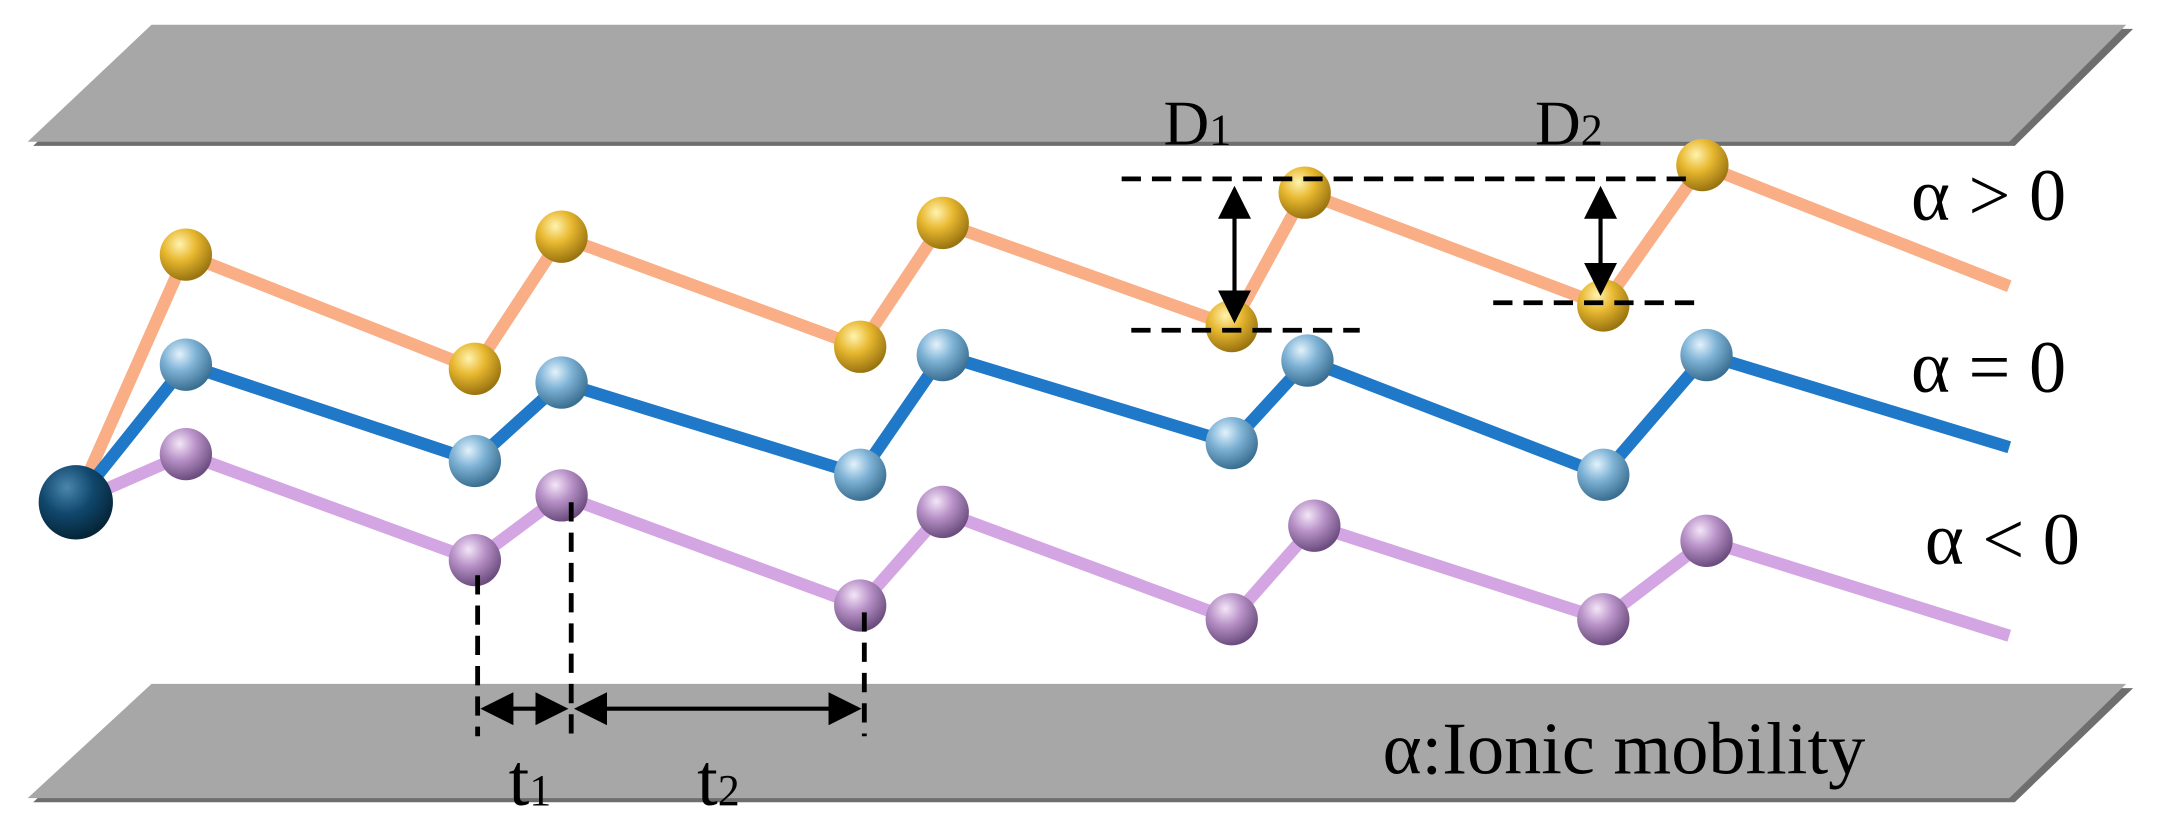  What do you see at coordinates (75, 502) in the screenshot?
I see `origin-ball` at bounding box center [75, 502].